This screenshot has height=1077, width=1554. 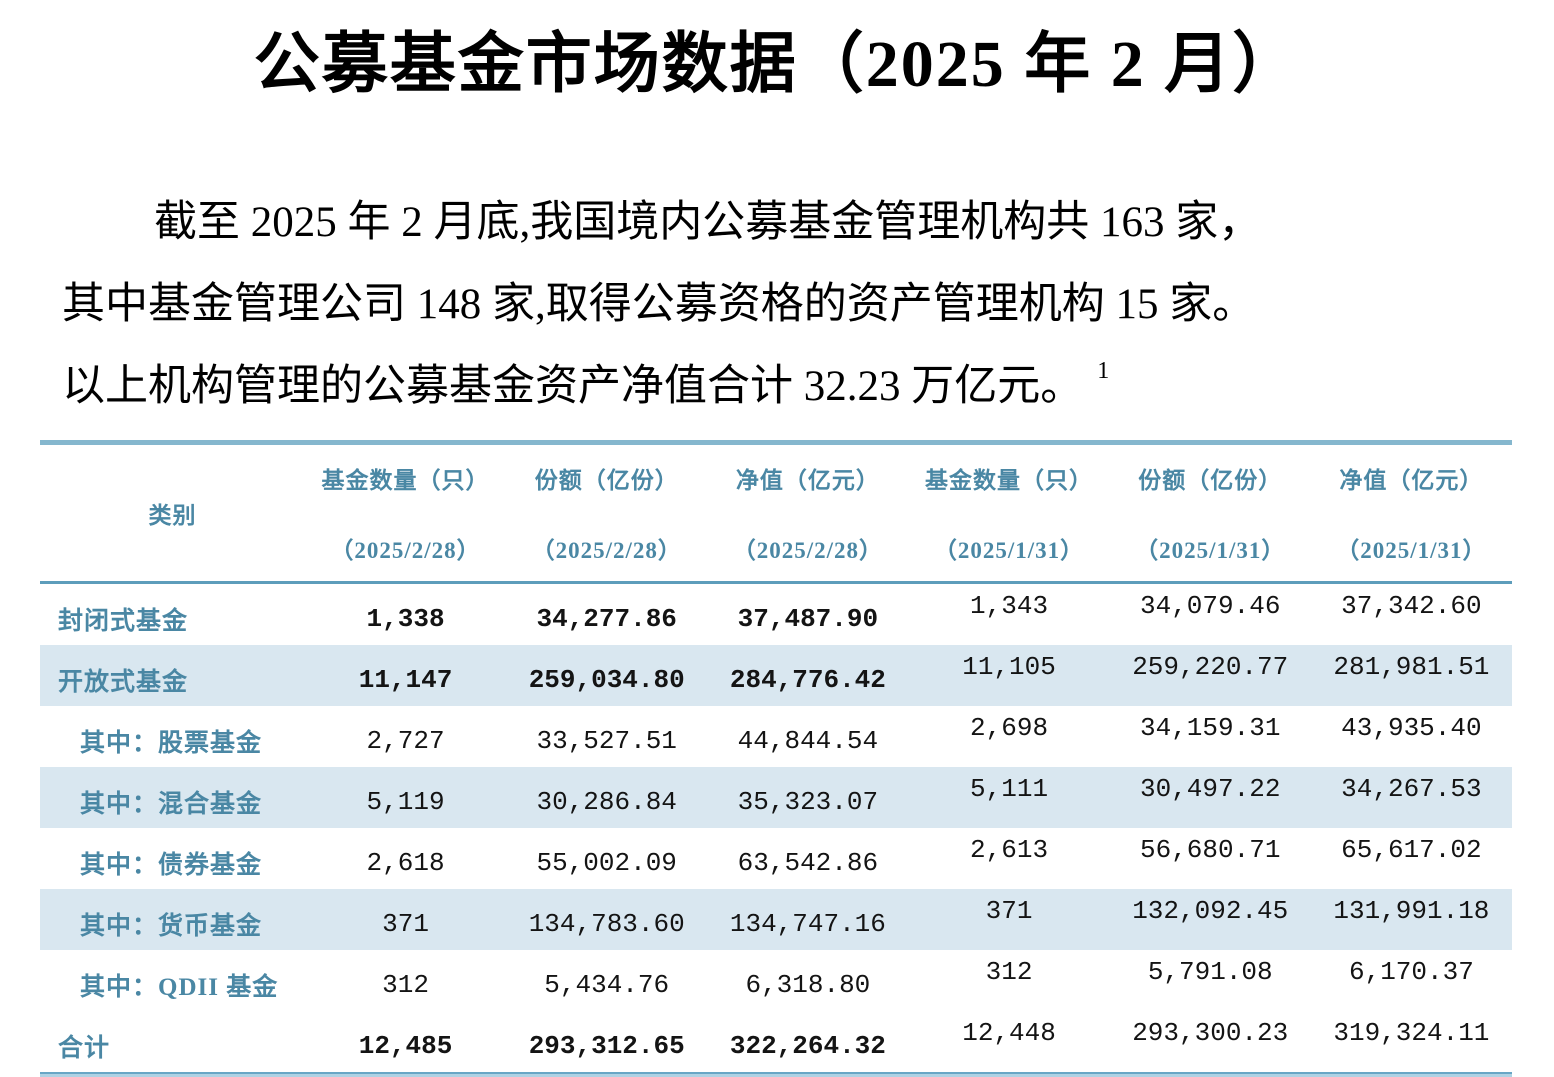 I want to click on row-category-label: 其中：QDII 基金, so click(x=179, y=987).